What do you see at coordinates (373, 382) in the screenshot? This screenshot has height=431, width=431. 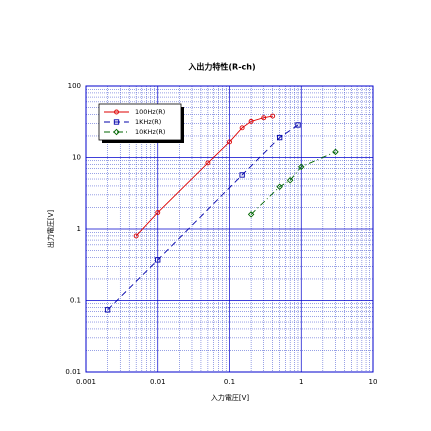 I see `x-tick-label: 10` at bounding box center [373, 382].